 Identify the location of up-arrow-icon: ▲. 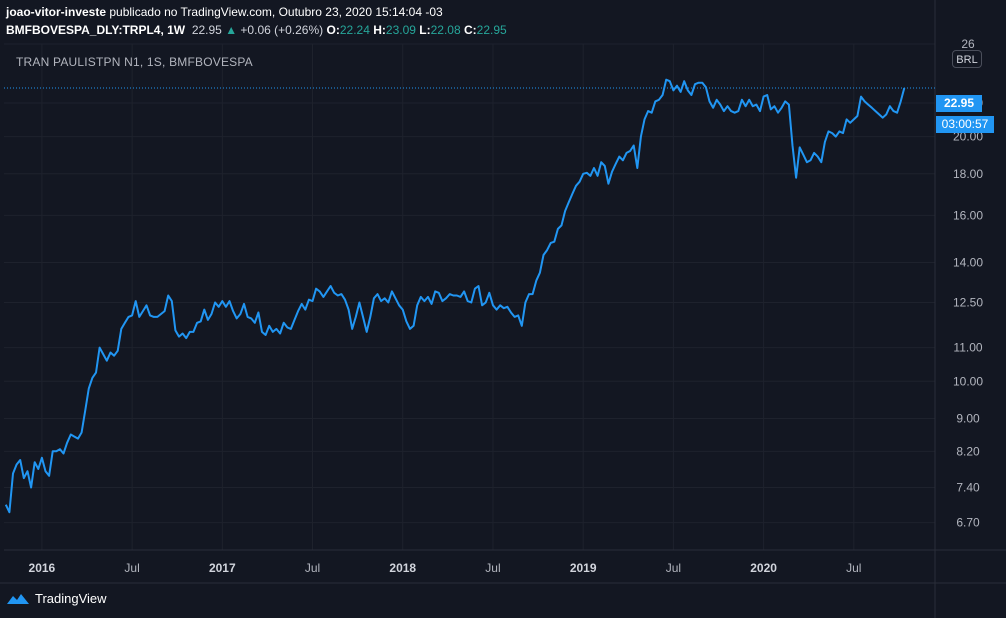
(231, 30).